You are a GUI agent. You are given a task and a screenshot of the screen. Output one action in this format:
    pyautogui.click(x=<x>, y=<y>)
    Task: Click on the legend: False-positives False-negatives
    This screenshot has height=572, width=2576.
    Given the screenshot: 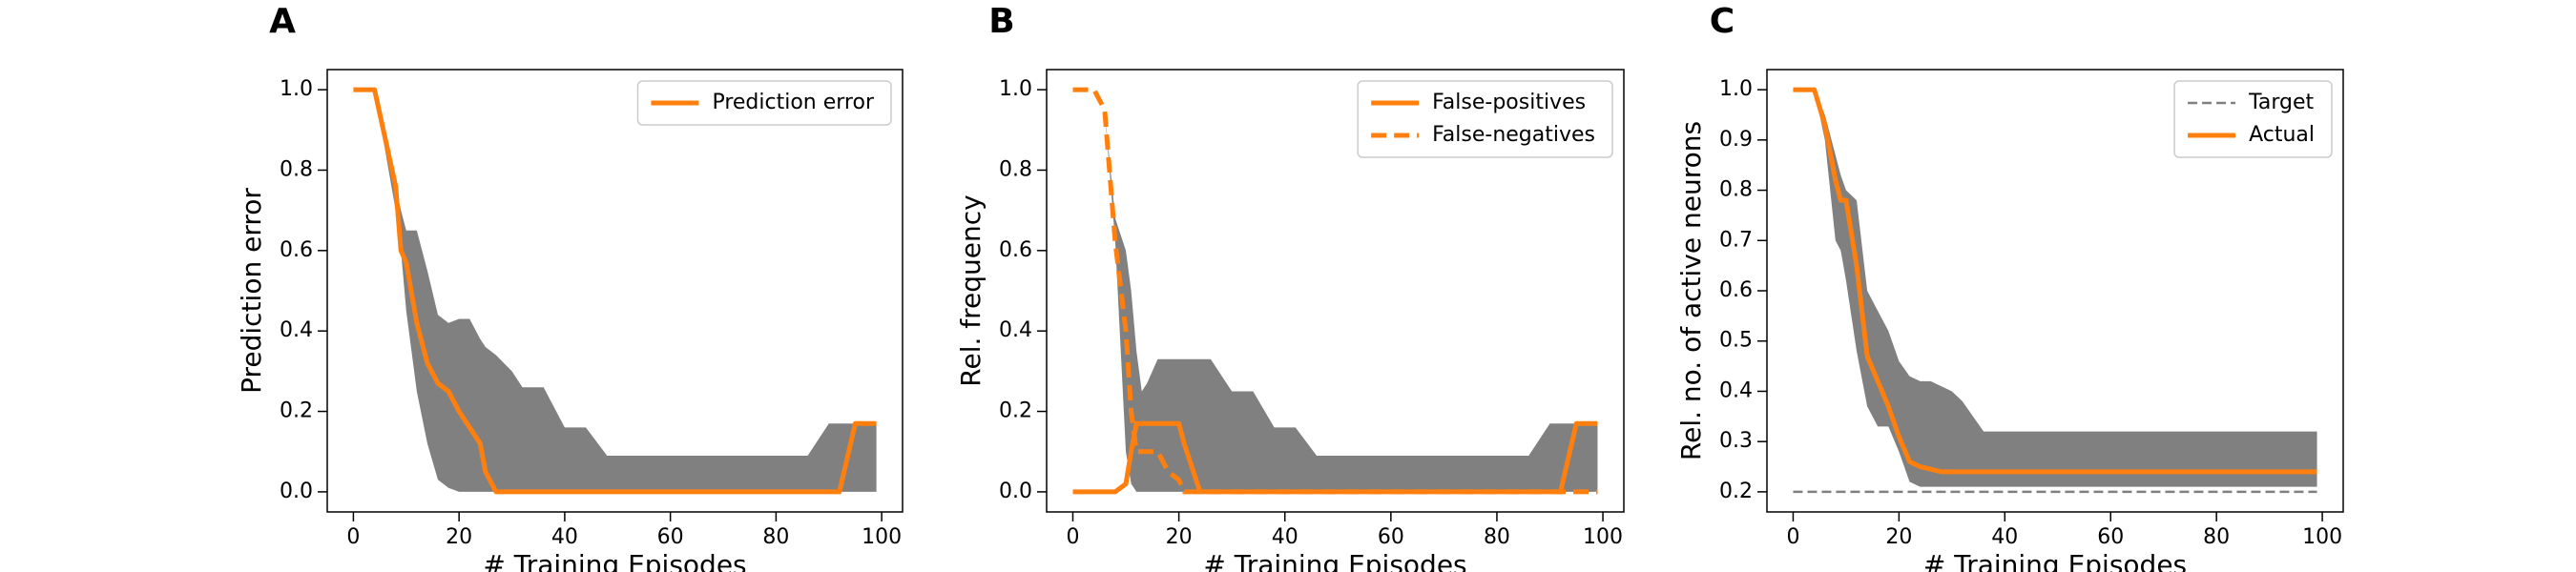 What is the action you would take?
    pyautogui.click(x=1485, y=119)
    